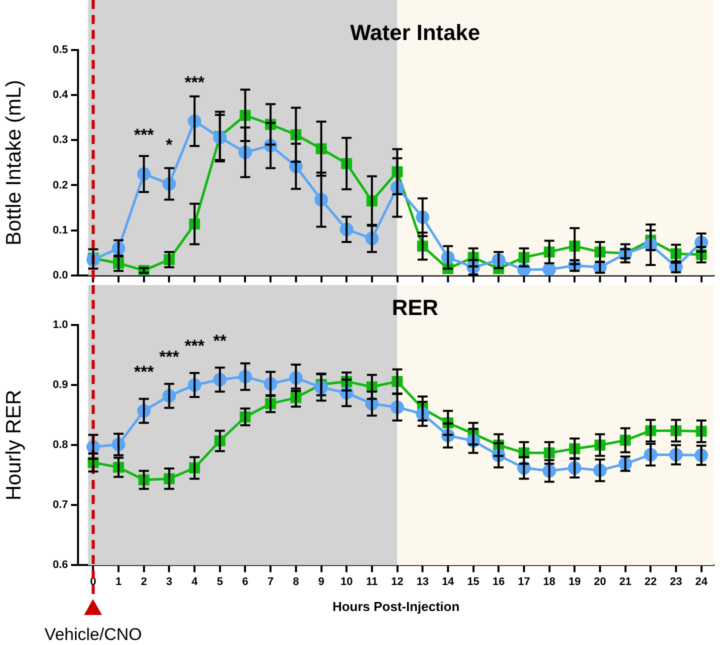 The height and width of the screenshot is (645, 724). I want to click on x-tick-label: 16, so click(498, 582).